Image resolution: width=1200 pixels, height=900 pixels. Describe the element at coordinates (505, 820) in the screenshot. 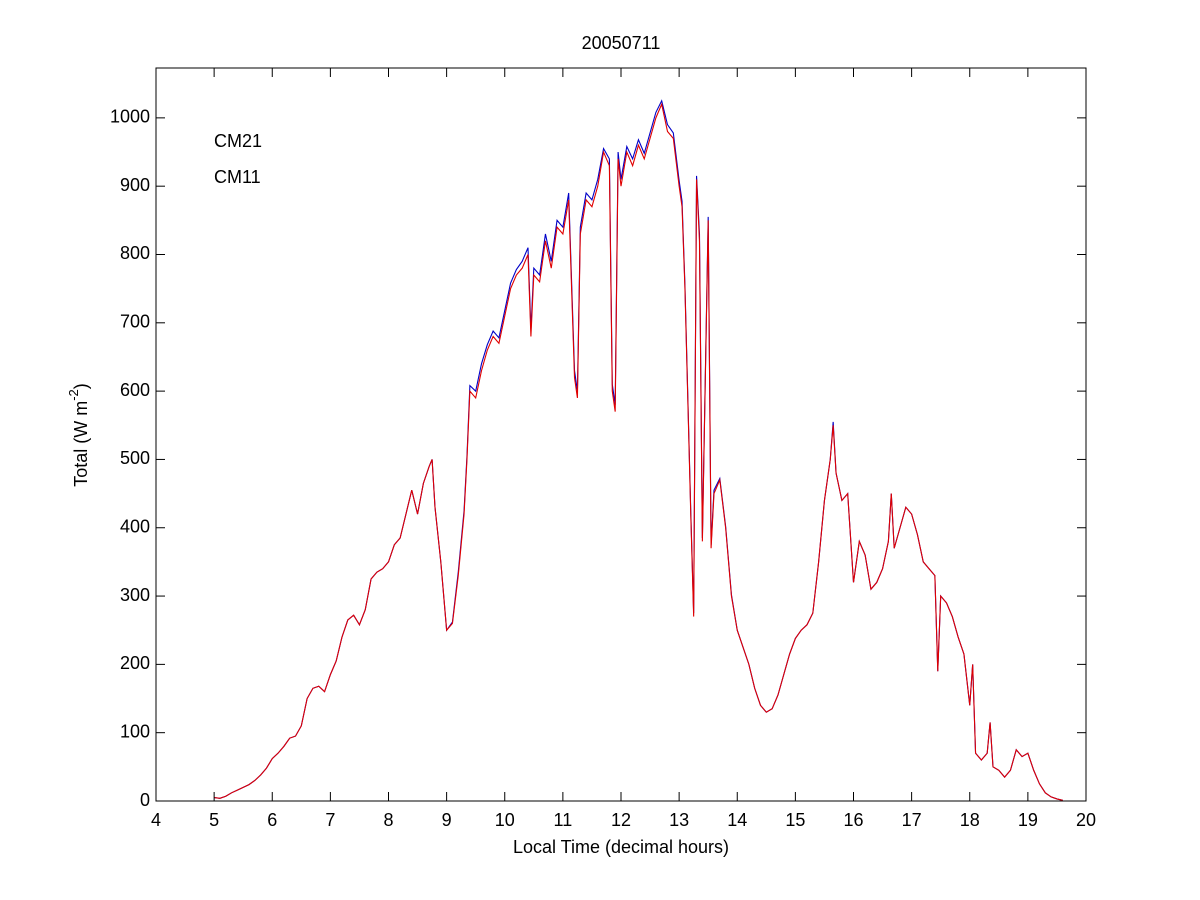

I see `x-tick-label: 10` at that location.